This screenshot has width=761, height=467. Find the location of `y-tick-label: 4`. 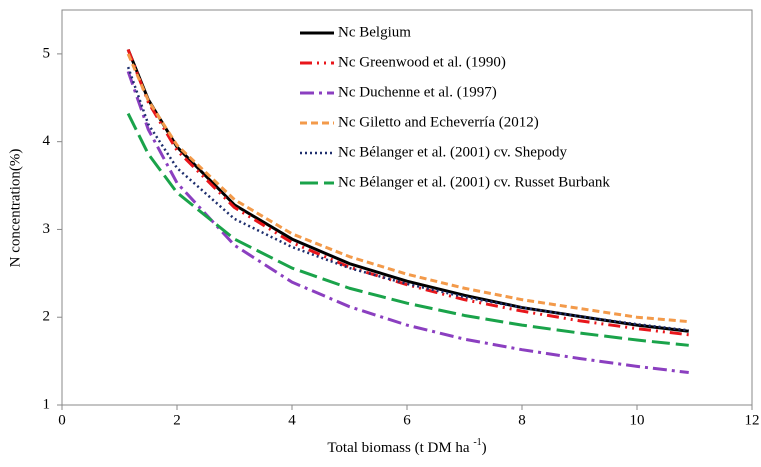

y-tick-label: 4 is located at coordinates (47, 141).